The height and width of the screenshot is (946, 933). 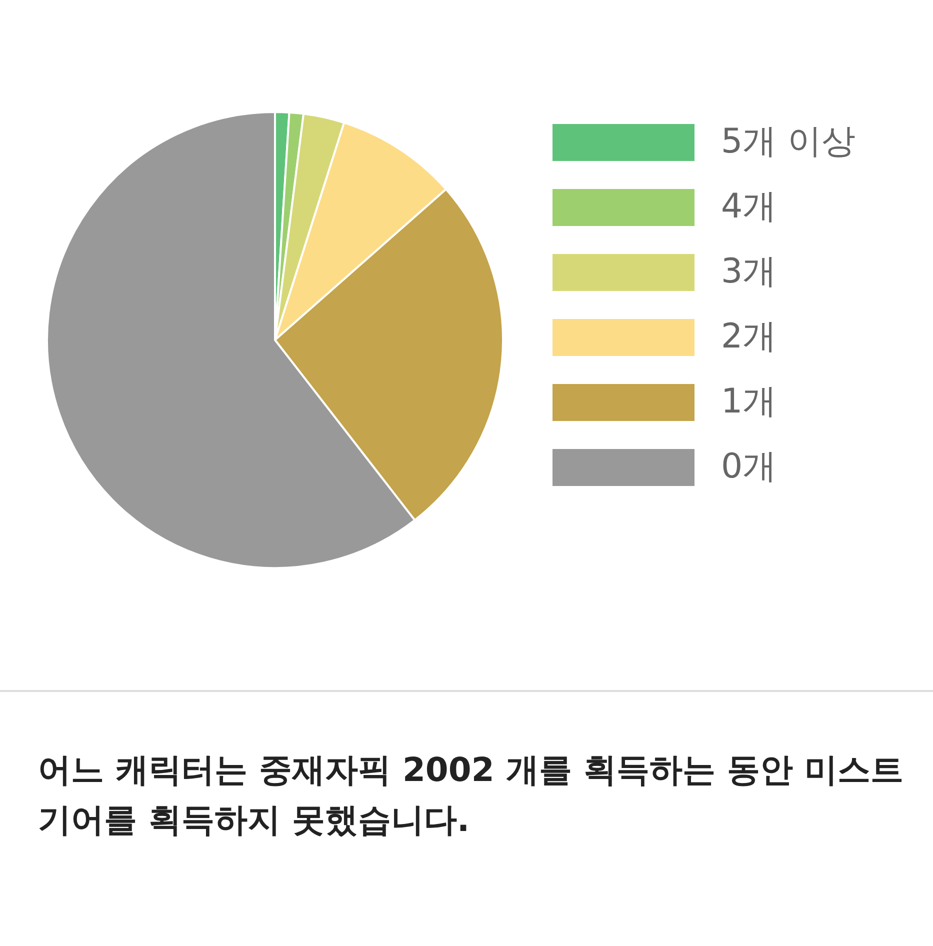 What do you see at coordinates (749, 466) in the screenshot?
I see `legend-label: 0개` at bounding box center [749, 466].